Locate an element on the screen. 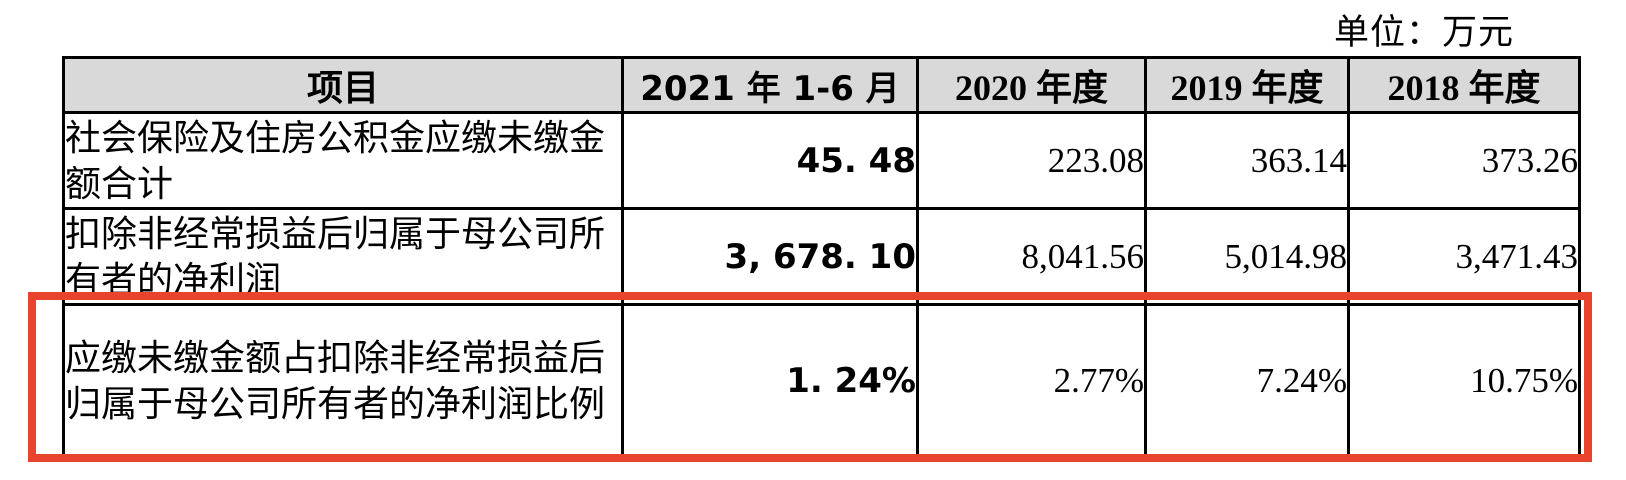 This screenshot has width=1626, height=480. cell-value: 2.77% is located at coordinates (1031, 381).